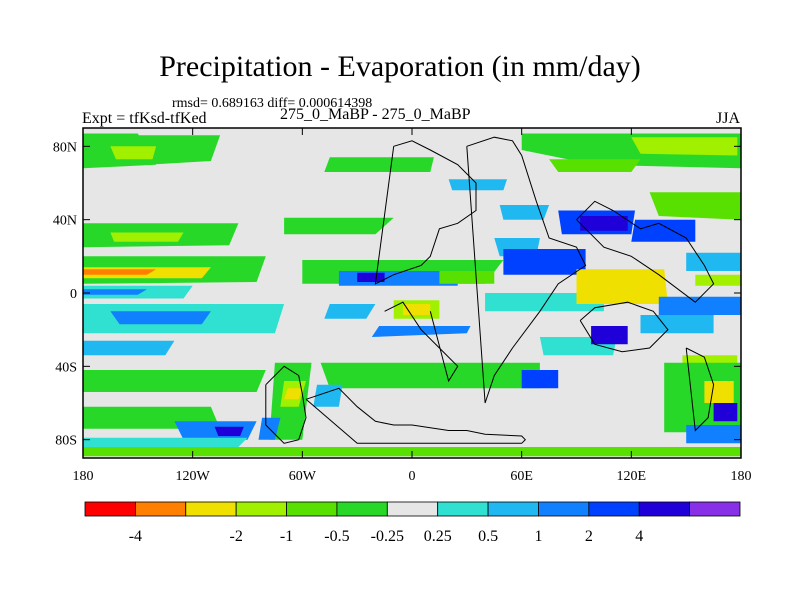 This screenshot has height=600, width=800. What do you see at coordinates (235, 536) in the screenshot?
I see `colorbar-label: -2` at bounding box center [235, 536].